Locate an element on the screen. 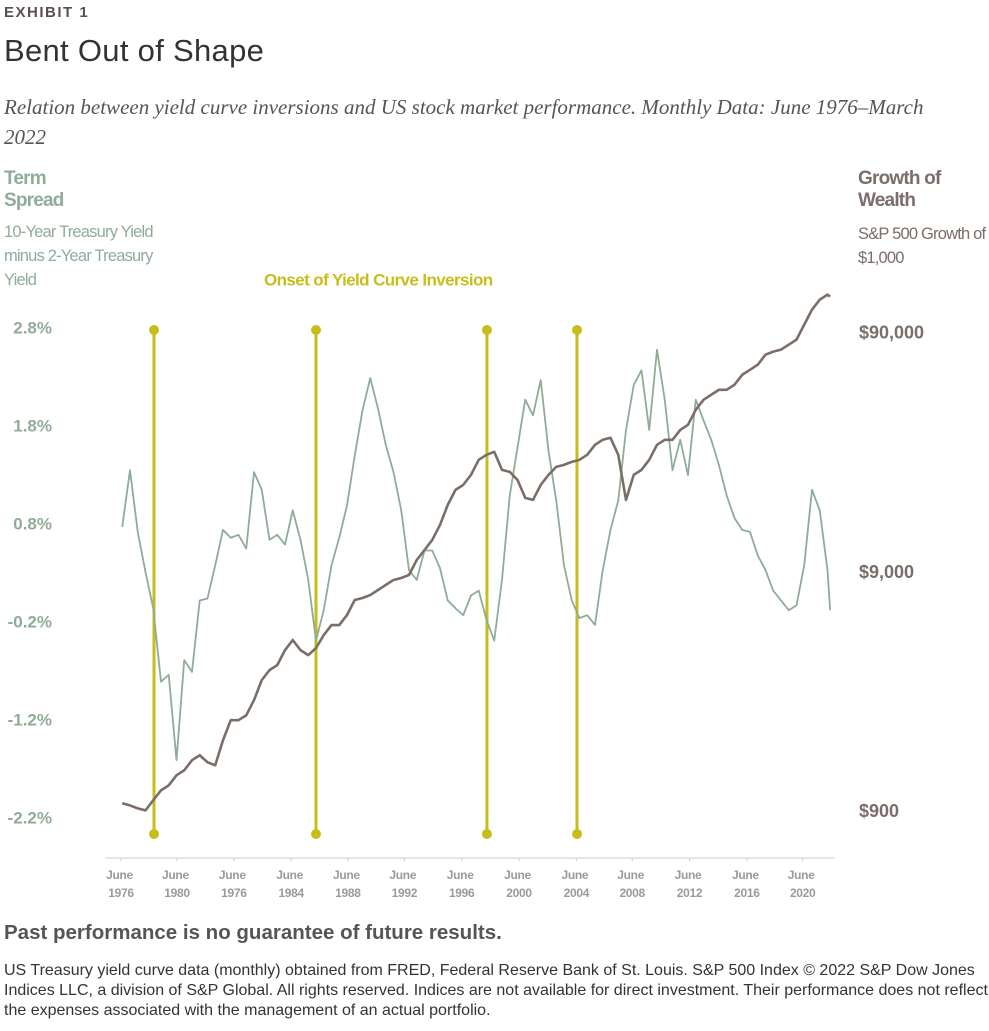 The image size is (989, 1031). y-tick-label: -1.2% is located at coordinates (30, 719).